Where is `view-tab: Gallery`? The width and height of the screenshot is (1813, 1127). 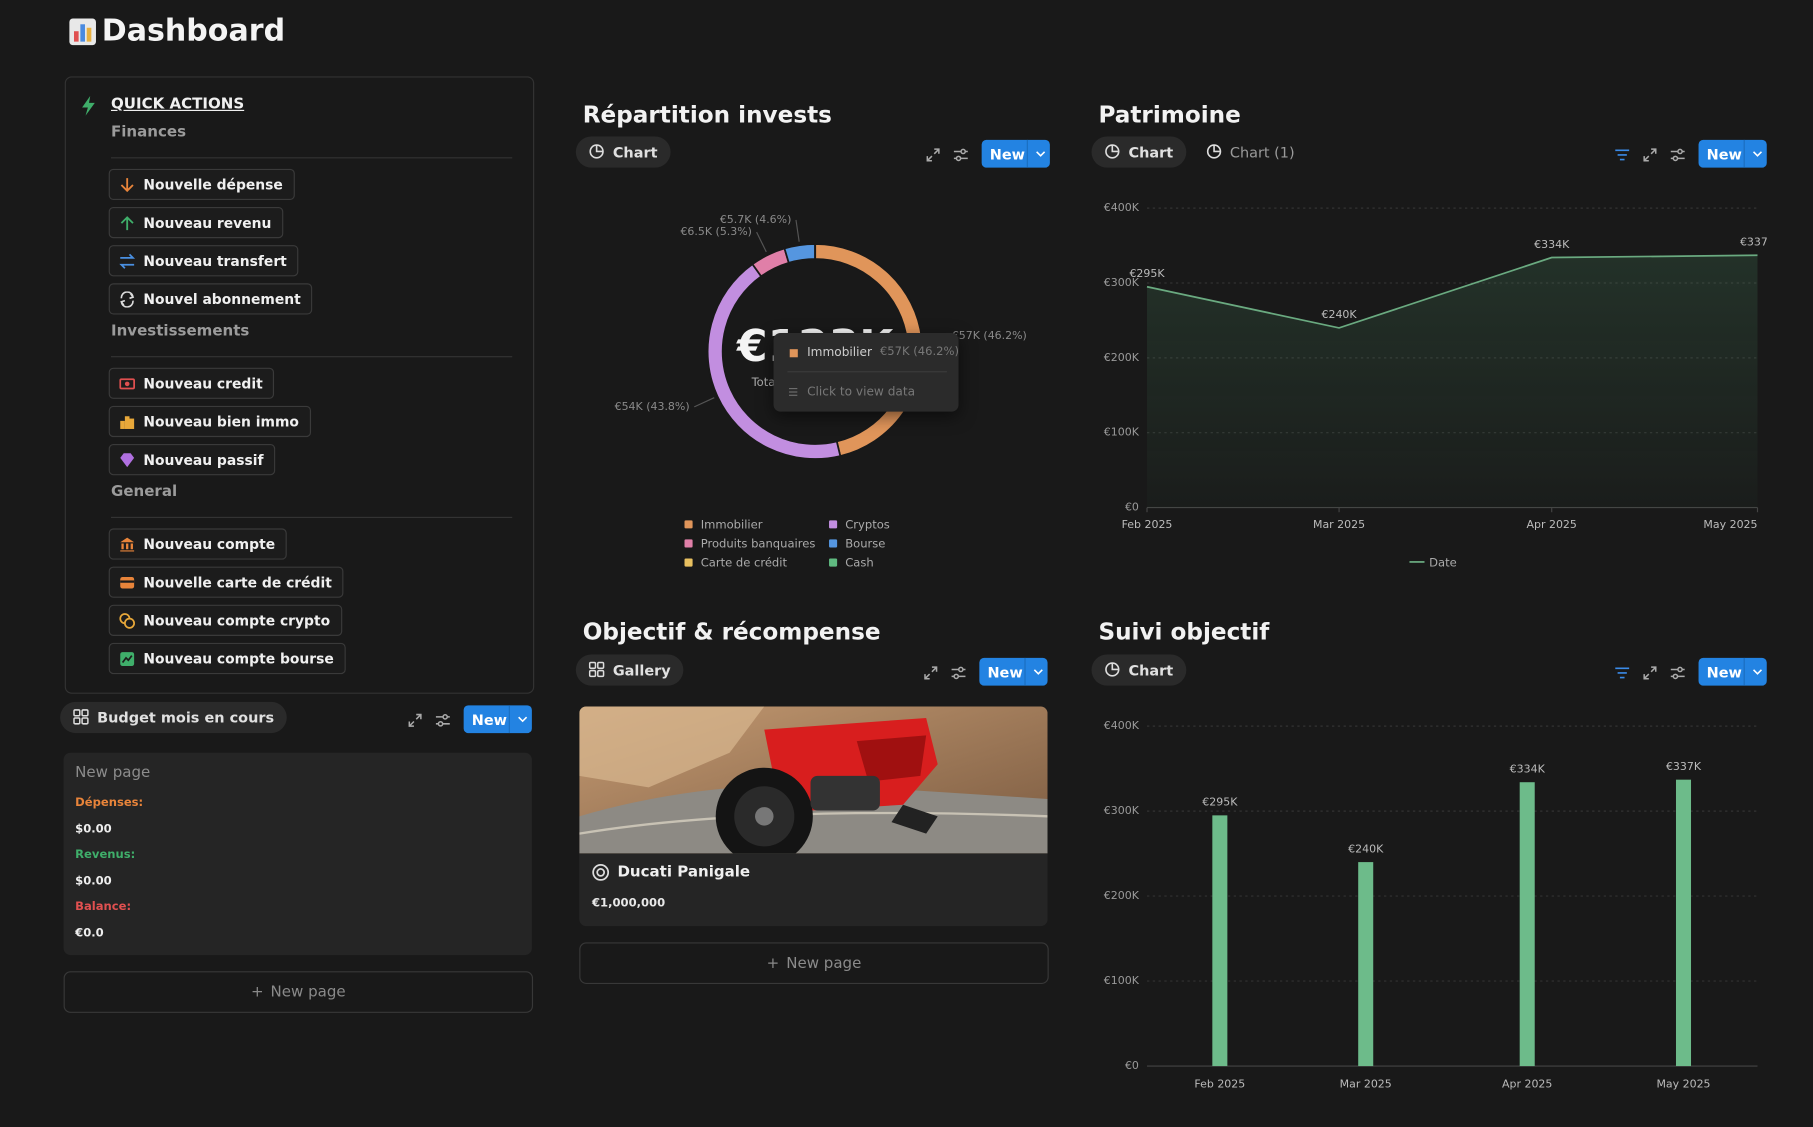
view-tab: Gallery is located at coordinates (629, 669).